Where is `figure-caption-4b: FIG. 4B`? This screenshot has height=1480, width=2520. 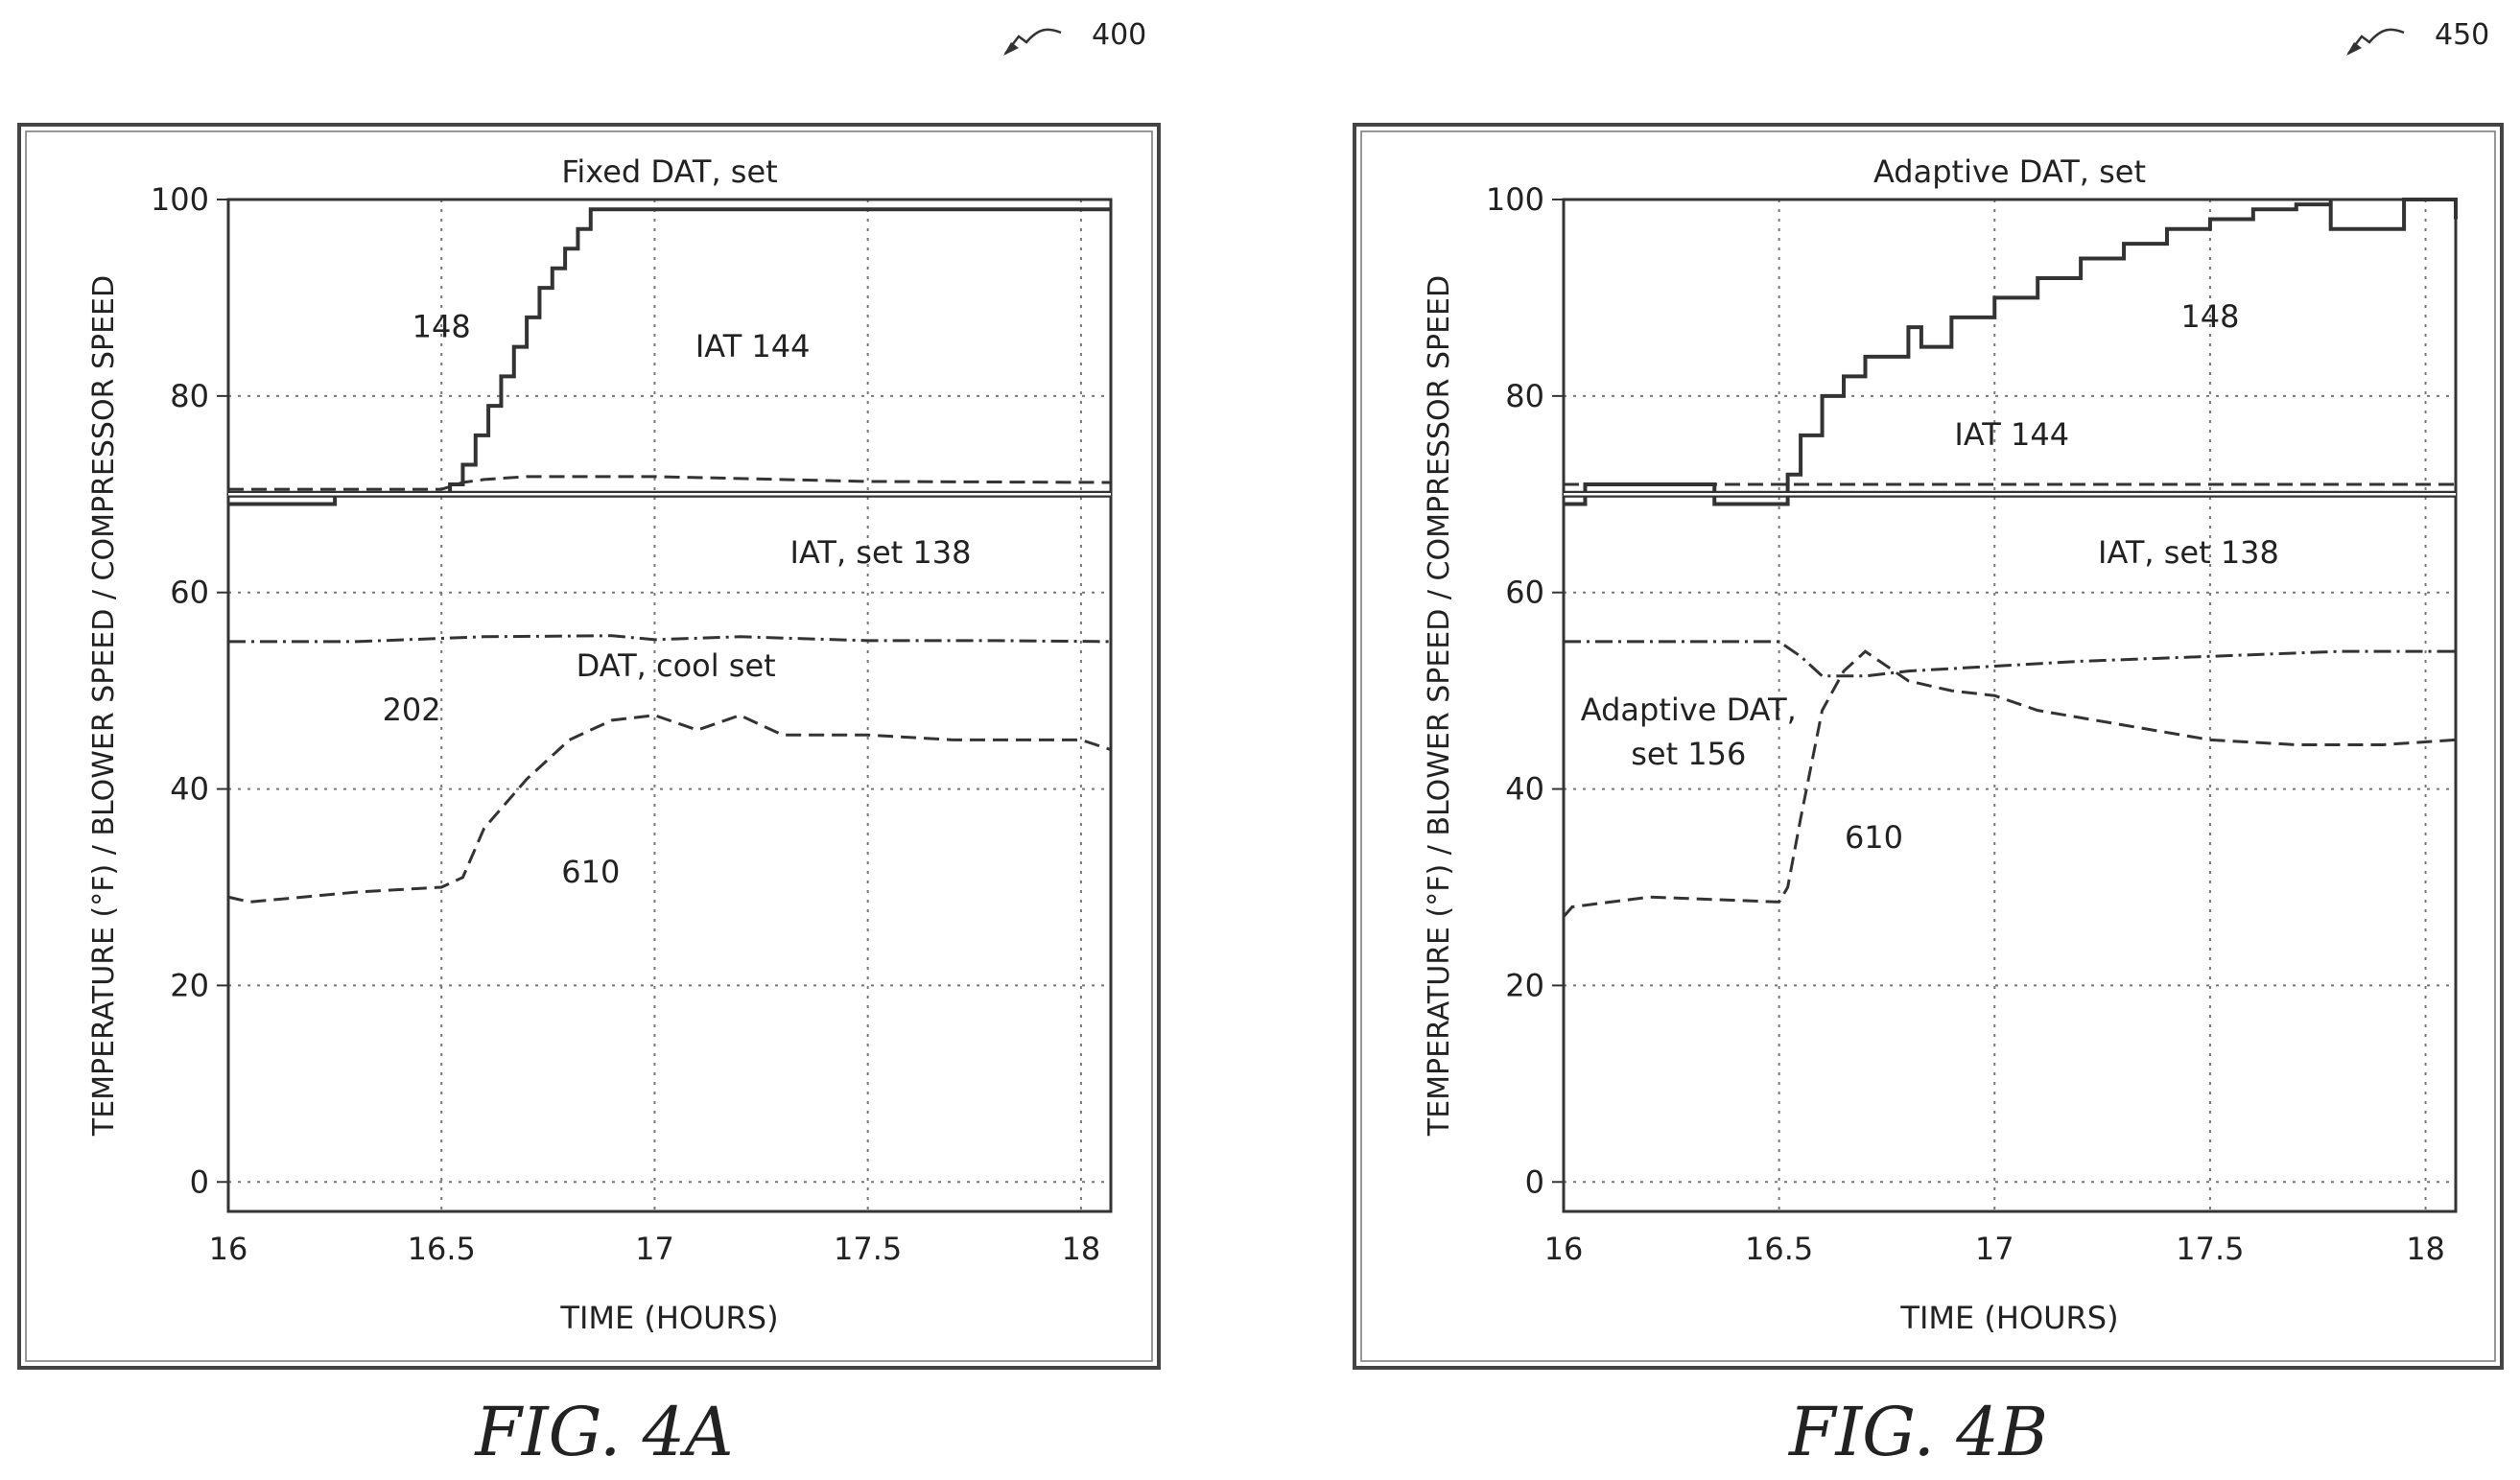
figure-caption-4b: FIG. 4B is located at coordinates (1918, 1432).